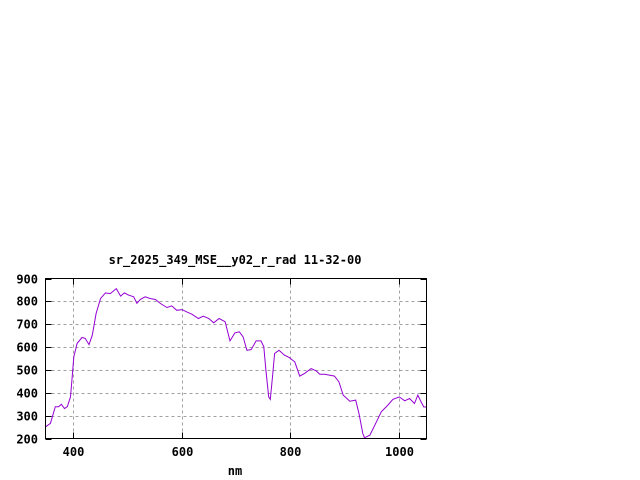 The image size is (640, 480). What do you see at coordinates (399, 452) in the screenshot?
I see `x-tick-label: 1000` at bounding box center [399, 452].